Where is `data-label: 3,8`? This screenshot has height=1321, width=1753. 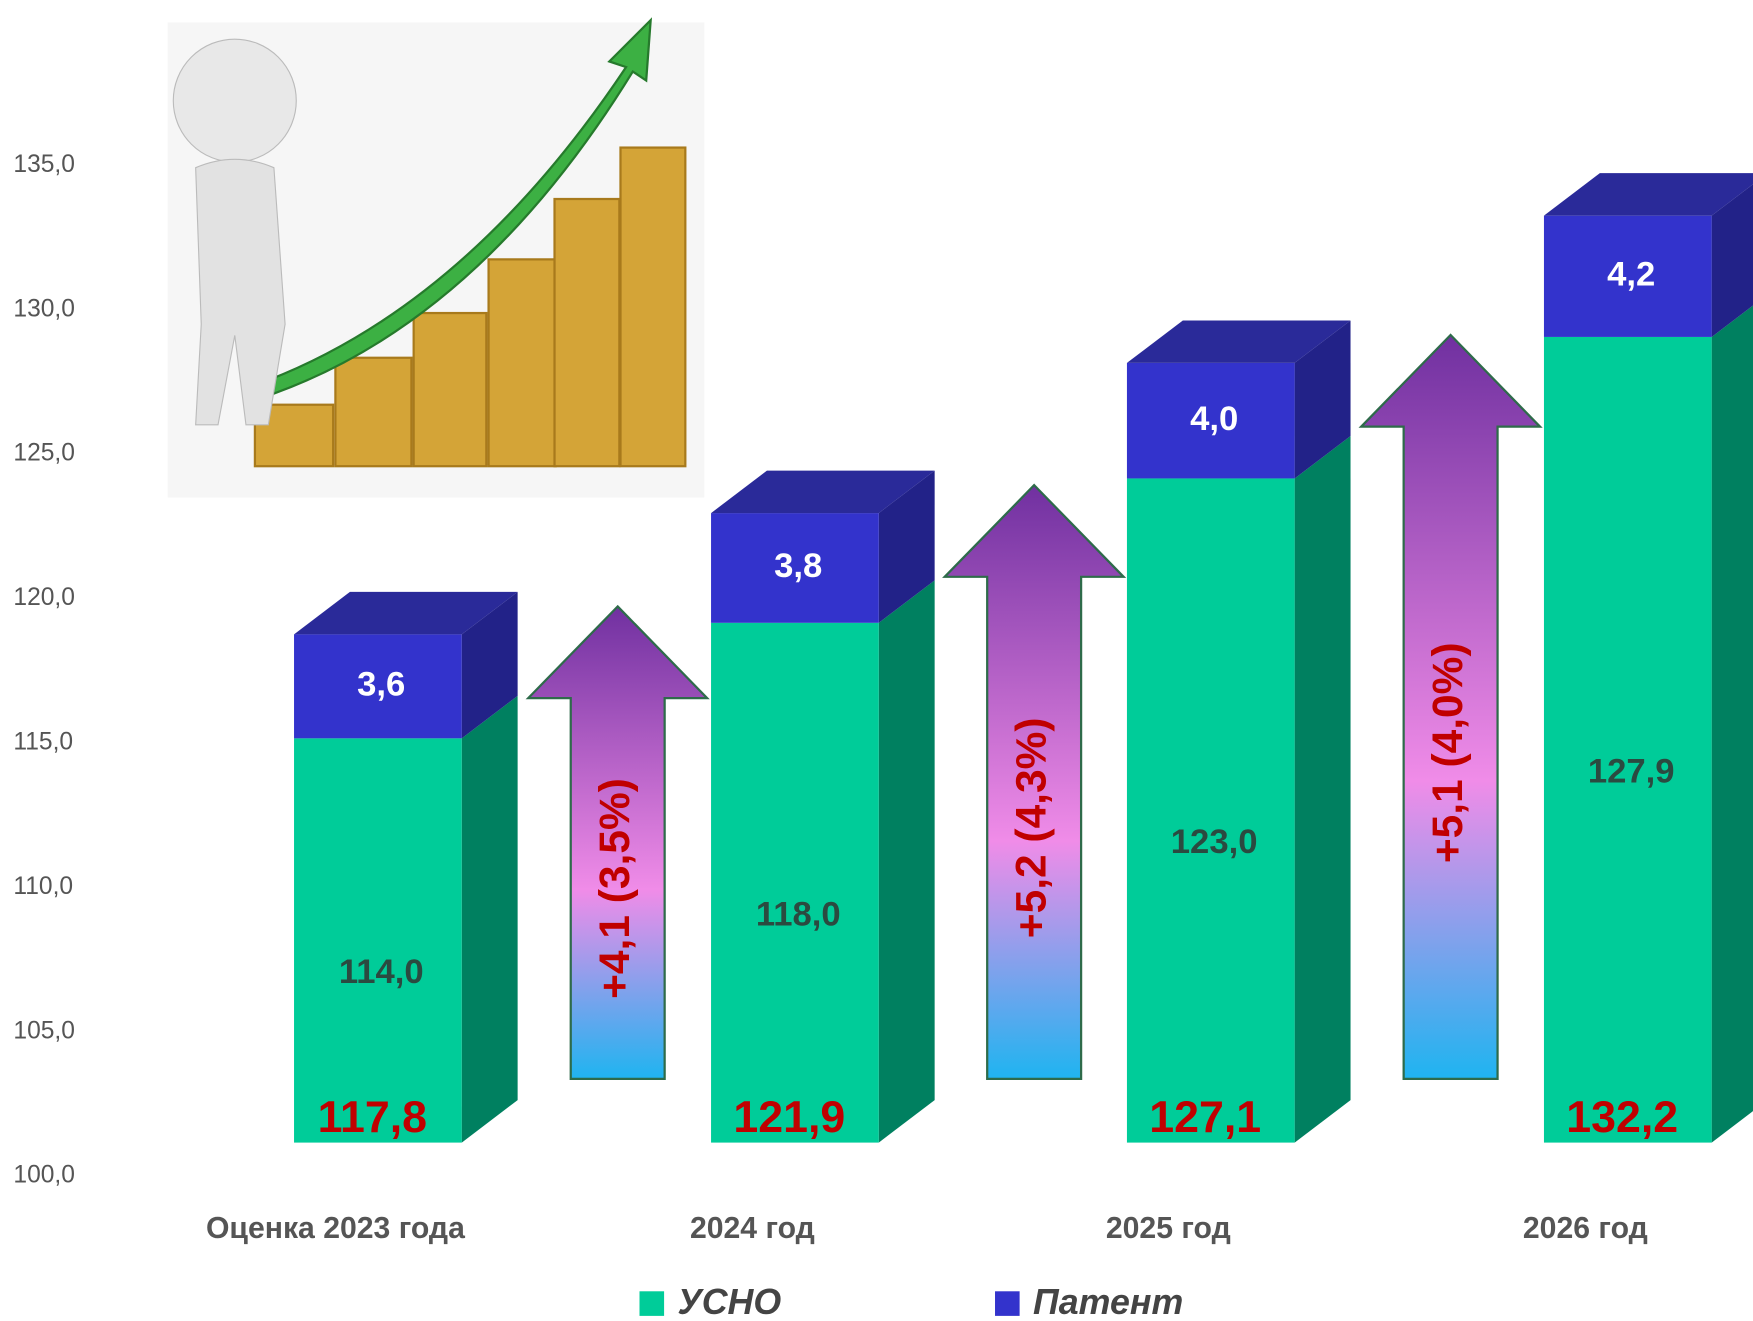
data-label: 3,8 is located at coordinates (798, 566).